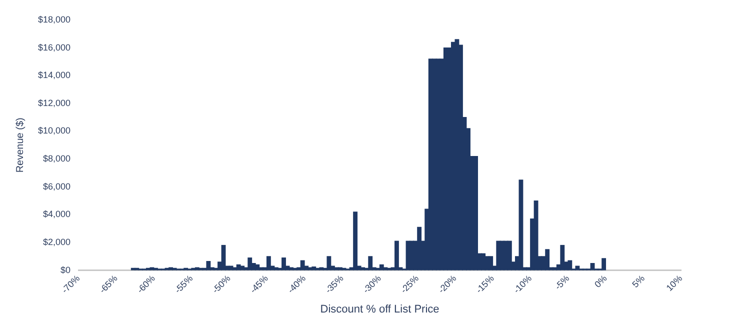 This screenshot has width=731, height=324. What do you see at coordinates (57, 214) in the screenshot?
I see `y-tick-label: $4,000` at bounding box center [57, 214].